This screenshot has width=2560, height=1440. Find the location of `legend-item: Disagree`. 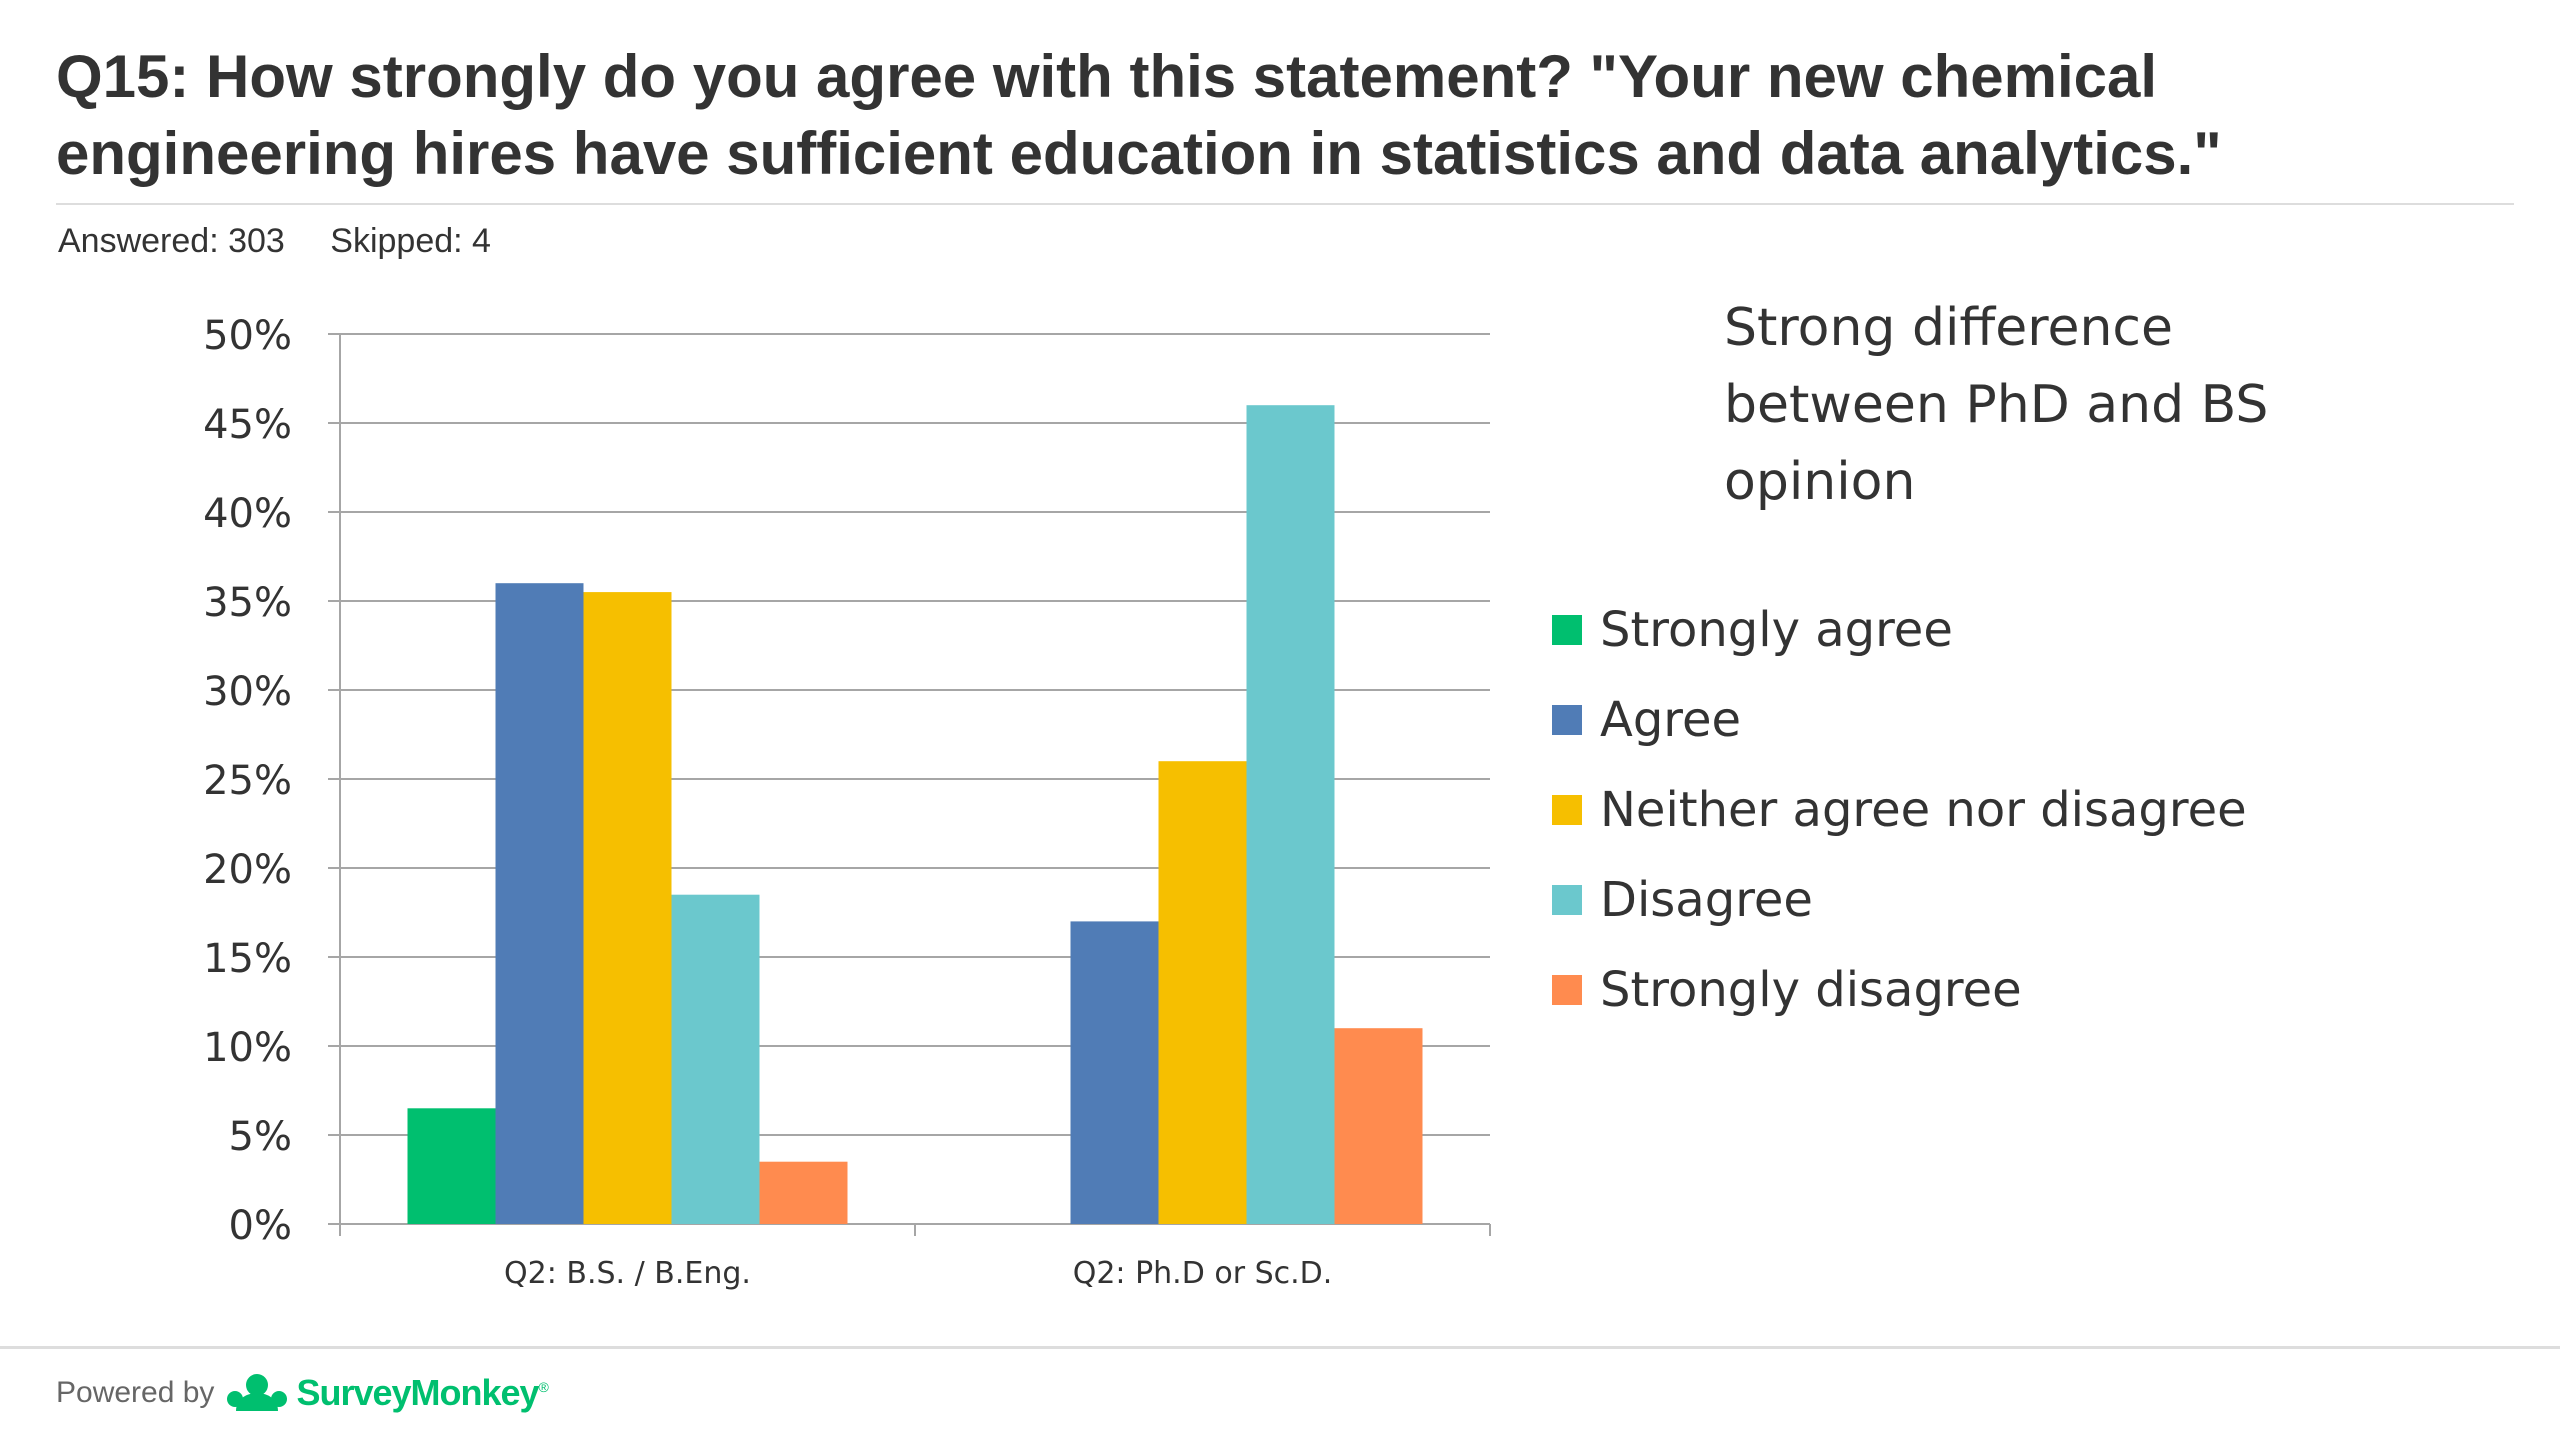

legend-item: Disagree is located at coordinates (2002, 900).